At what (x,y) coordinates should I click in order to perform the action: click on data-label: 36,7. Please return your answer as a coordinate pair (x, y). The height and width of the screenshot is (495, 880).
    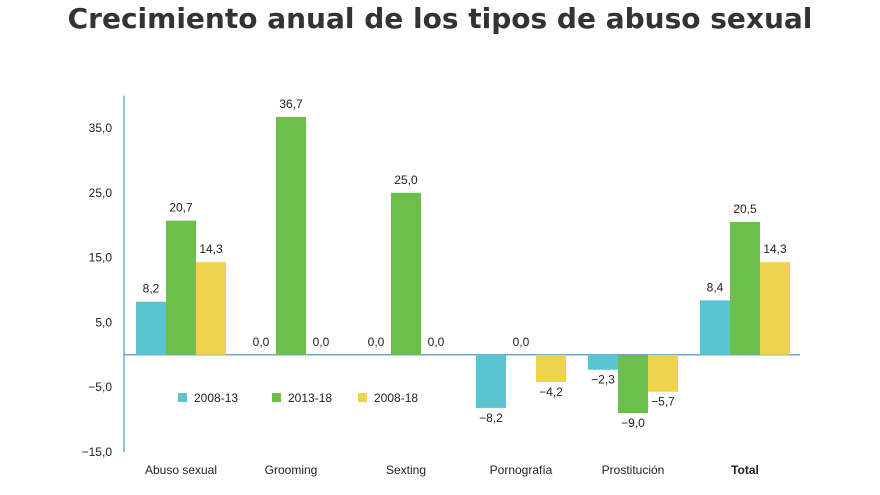
    Looking at the image, I should click on (291, 104).